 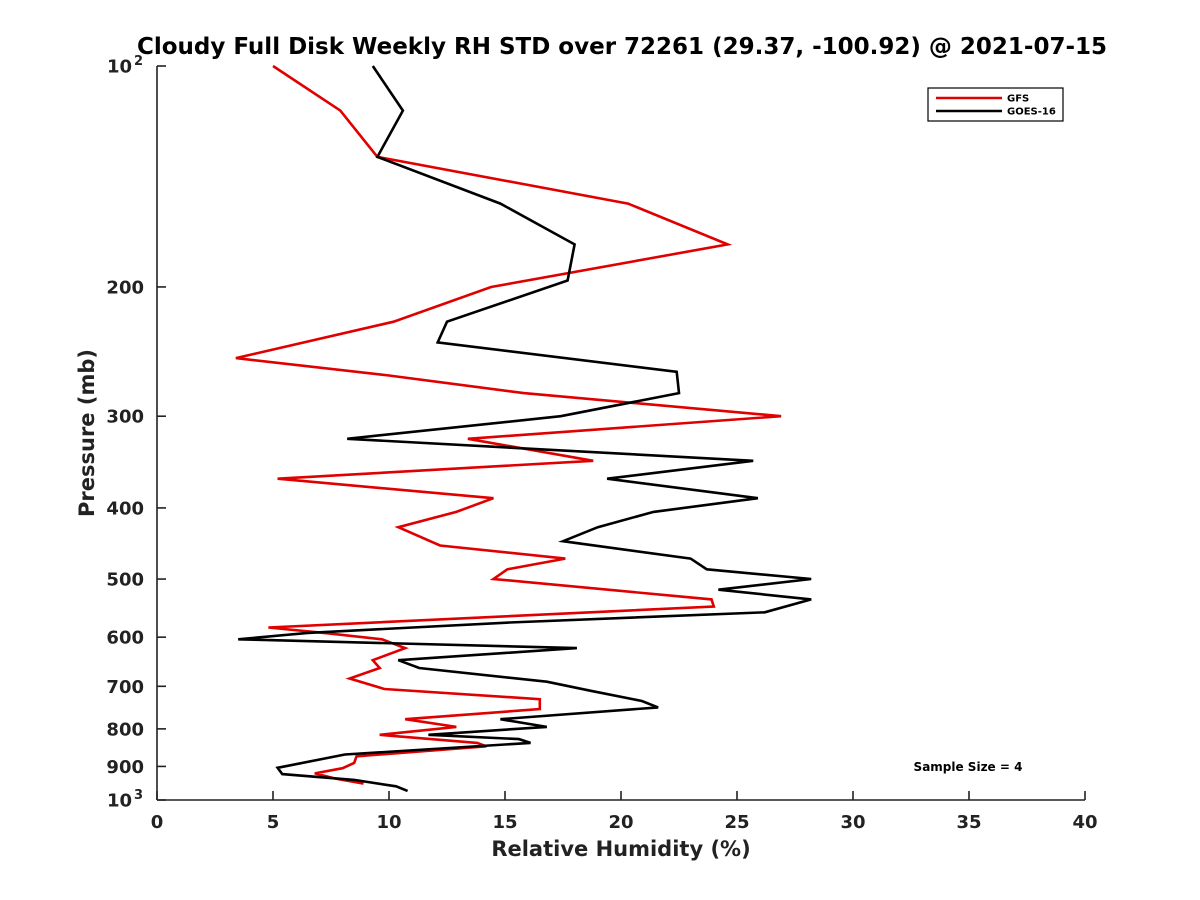 I want to click on x-tick-label: 40, so click(x=1084, y=822).